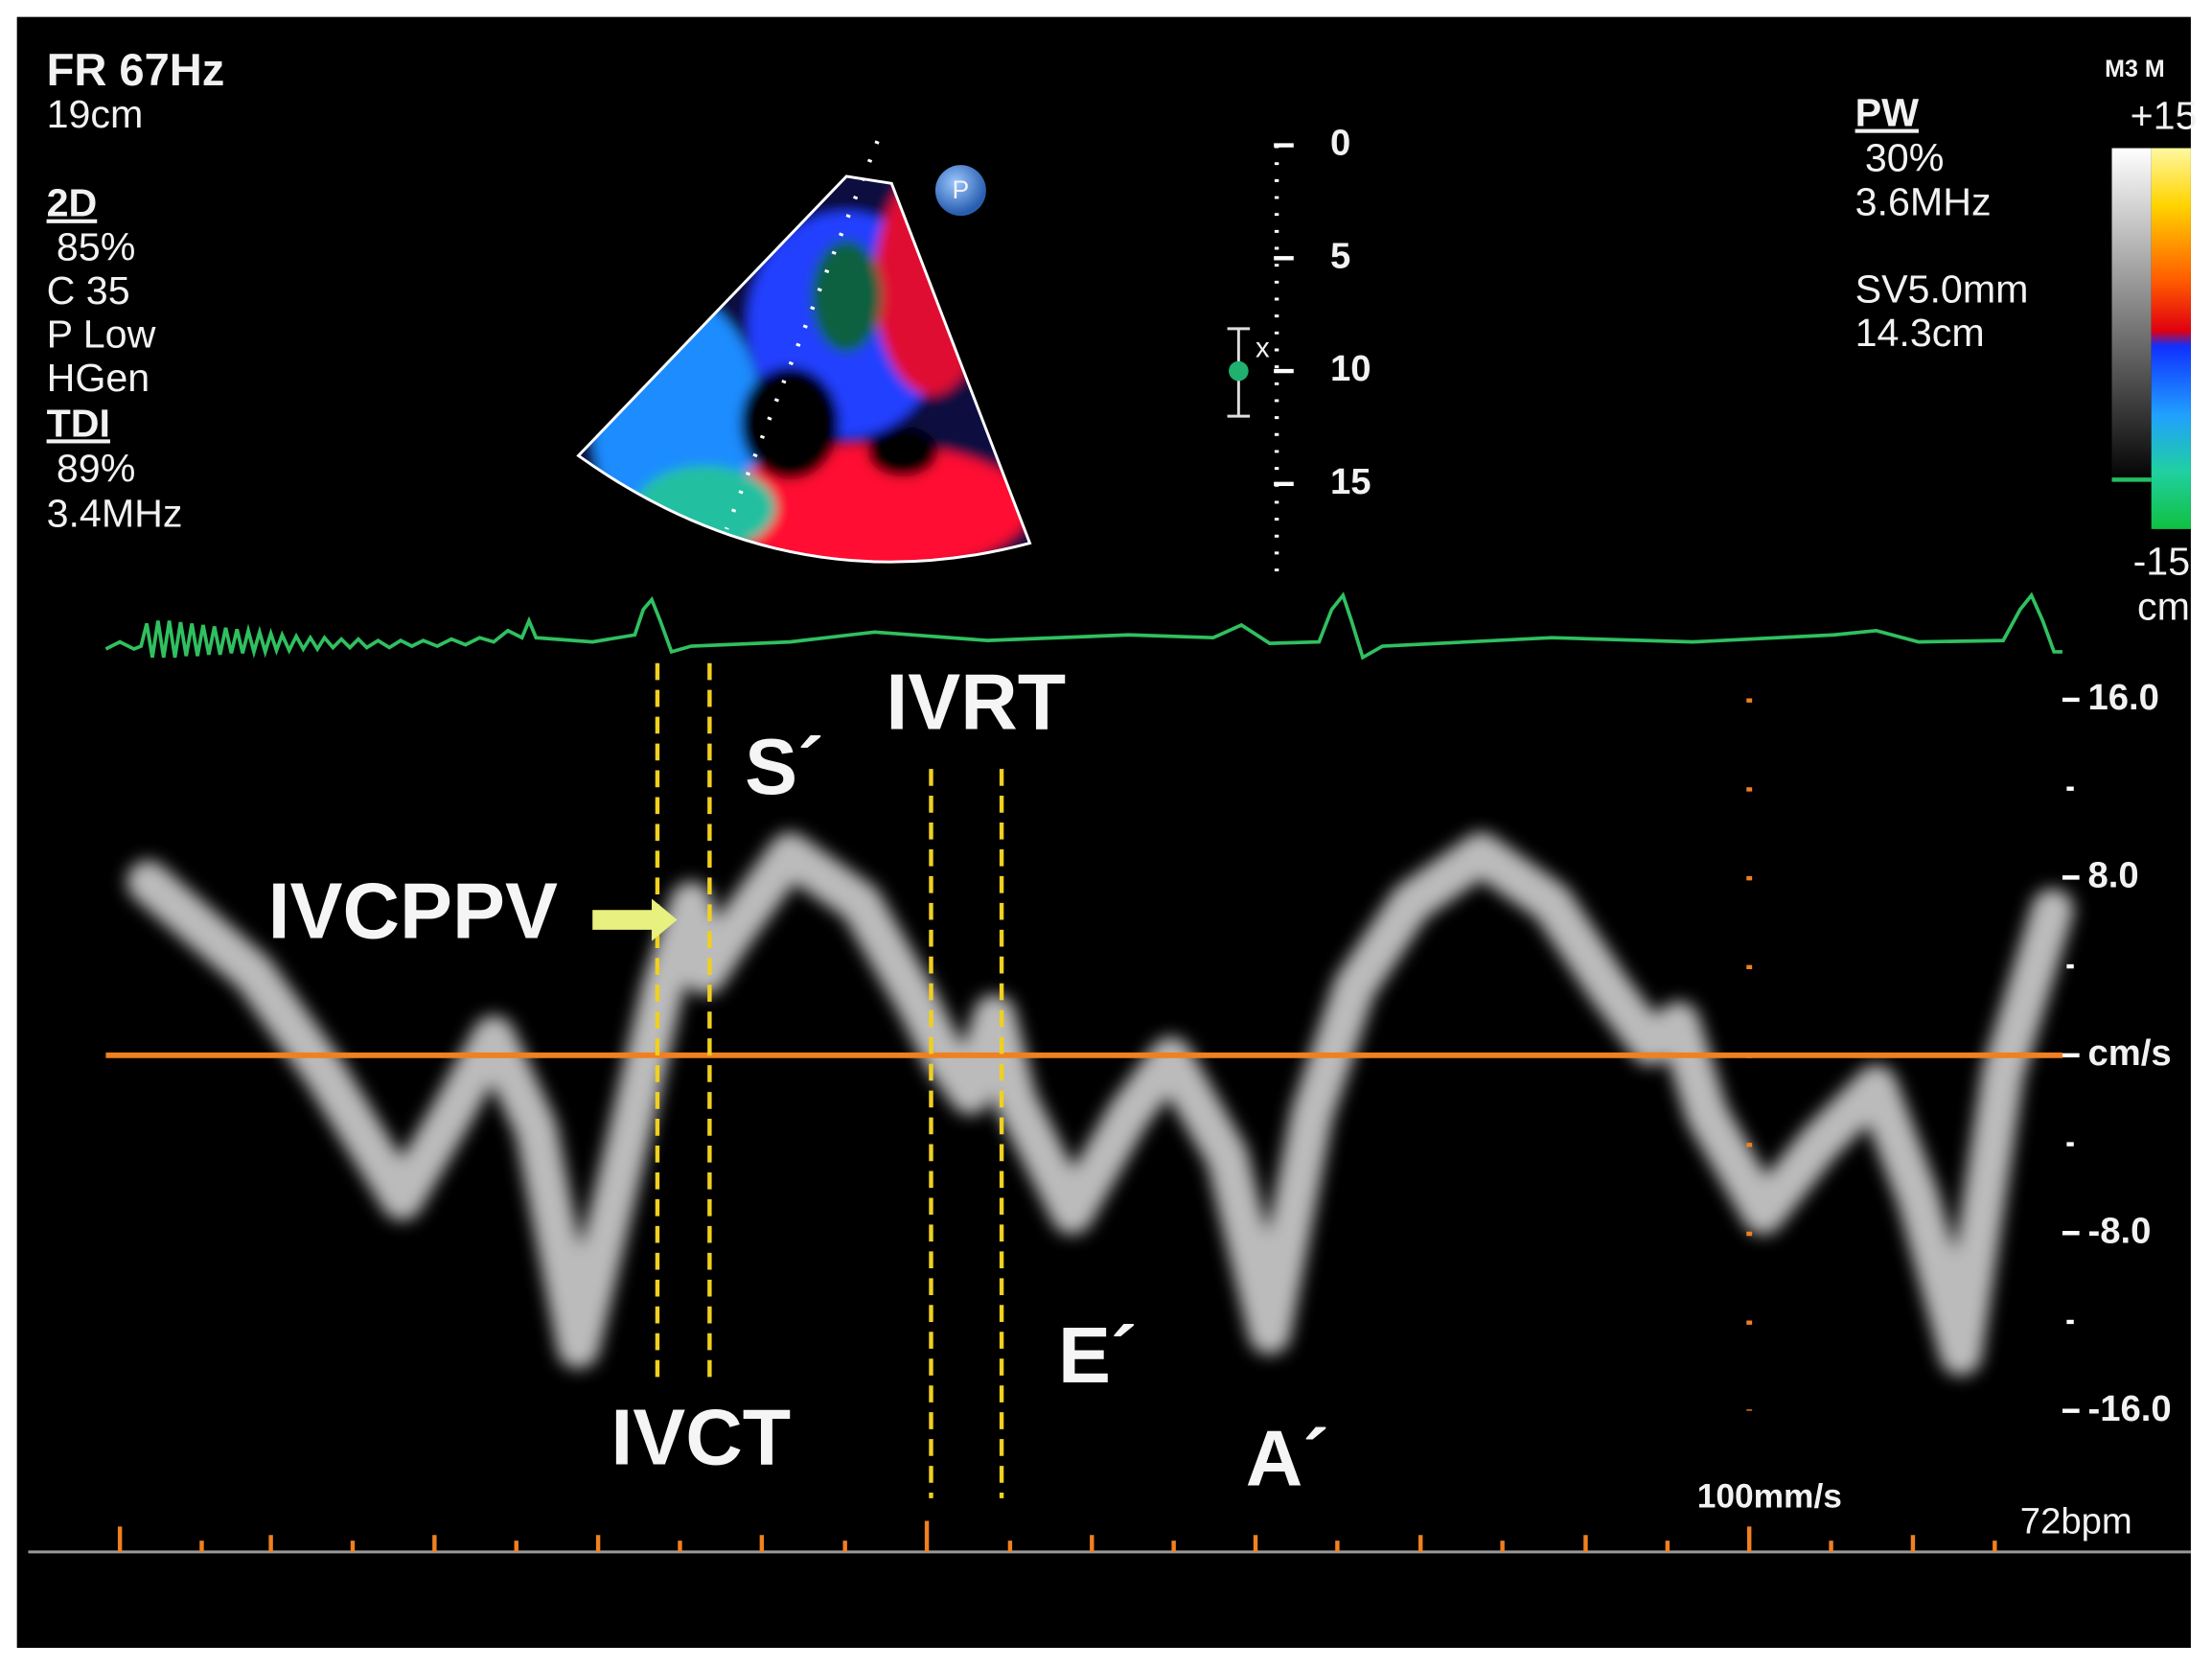  Describe the element at coordinates (635, 919) in the screenshot. I see `ivcppv-arrow` at that location.